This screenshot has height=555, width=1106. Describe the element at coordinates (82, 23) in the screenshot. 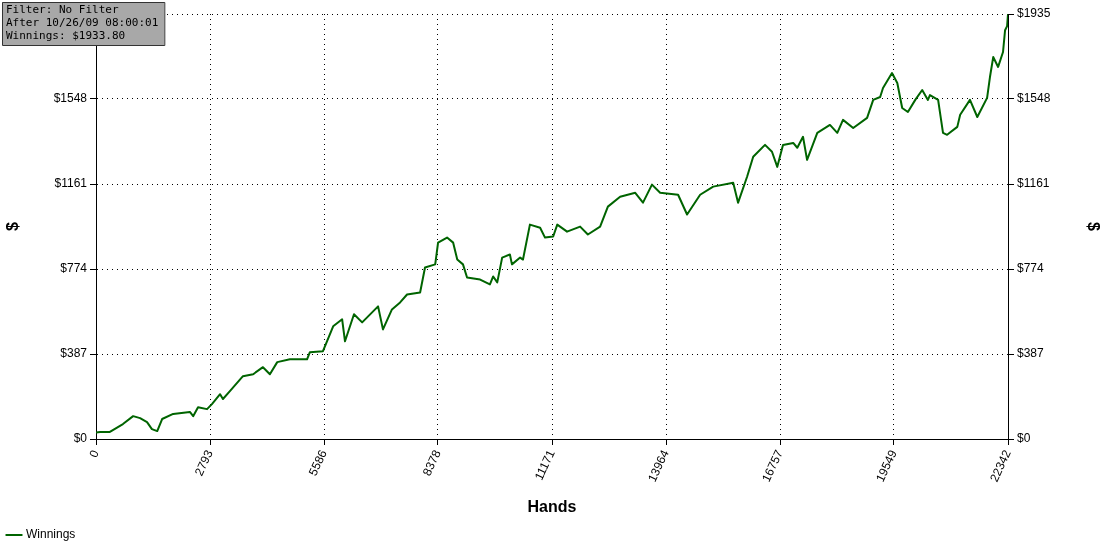

I see `annotation: After 10/26/09 08:00:01` at that location.